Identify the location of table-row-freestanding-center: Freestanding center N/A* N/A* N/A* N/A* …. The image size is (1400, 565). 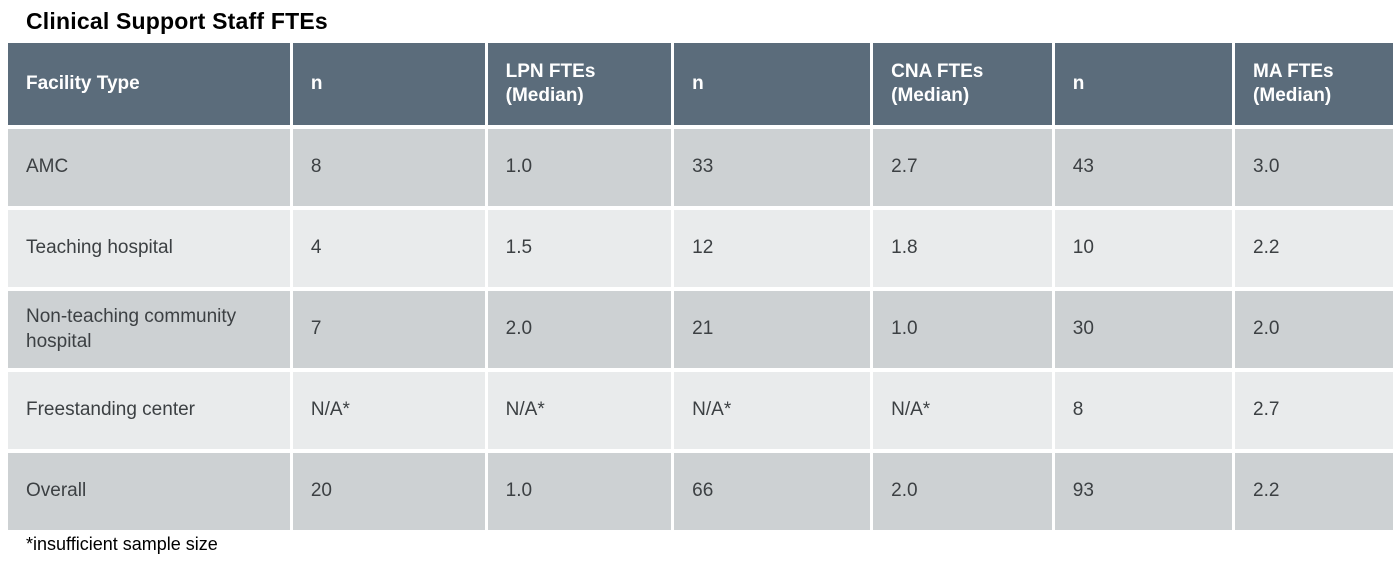
(700, 410).